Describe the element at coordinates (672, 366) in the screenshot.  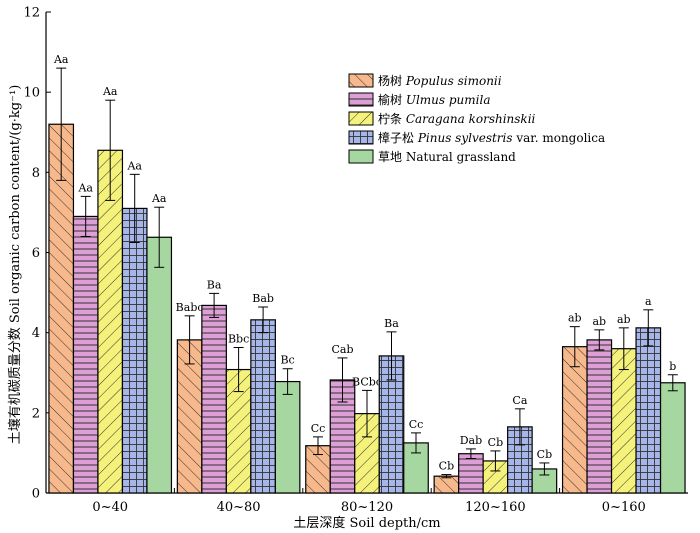
I see `bar-significance-label: b` at that location.